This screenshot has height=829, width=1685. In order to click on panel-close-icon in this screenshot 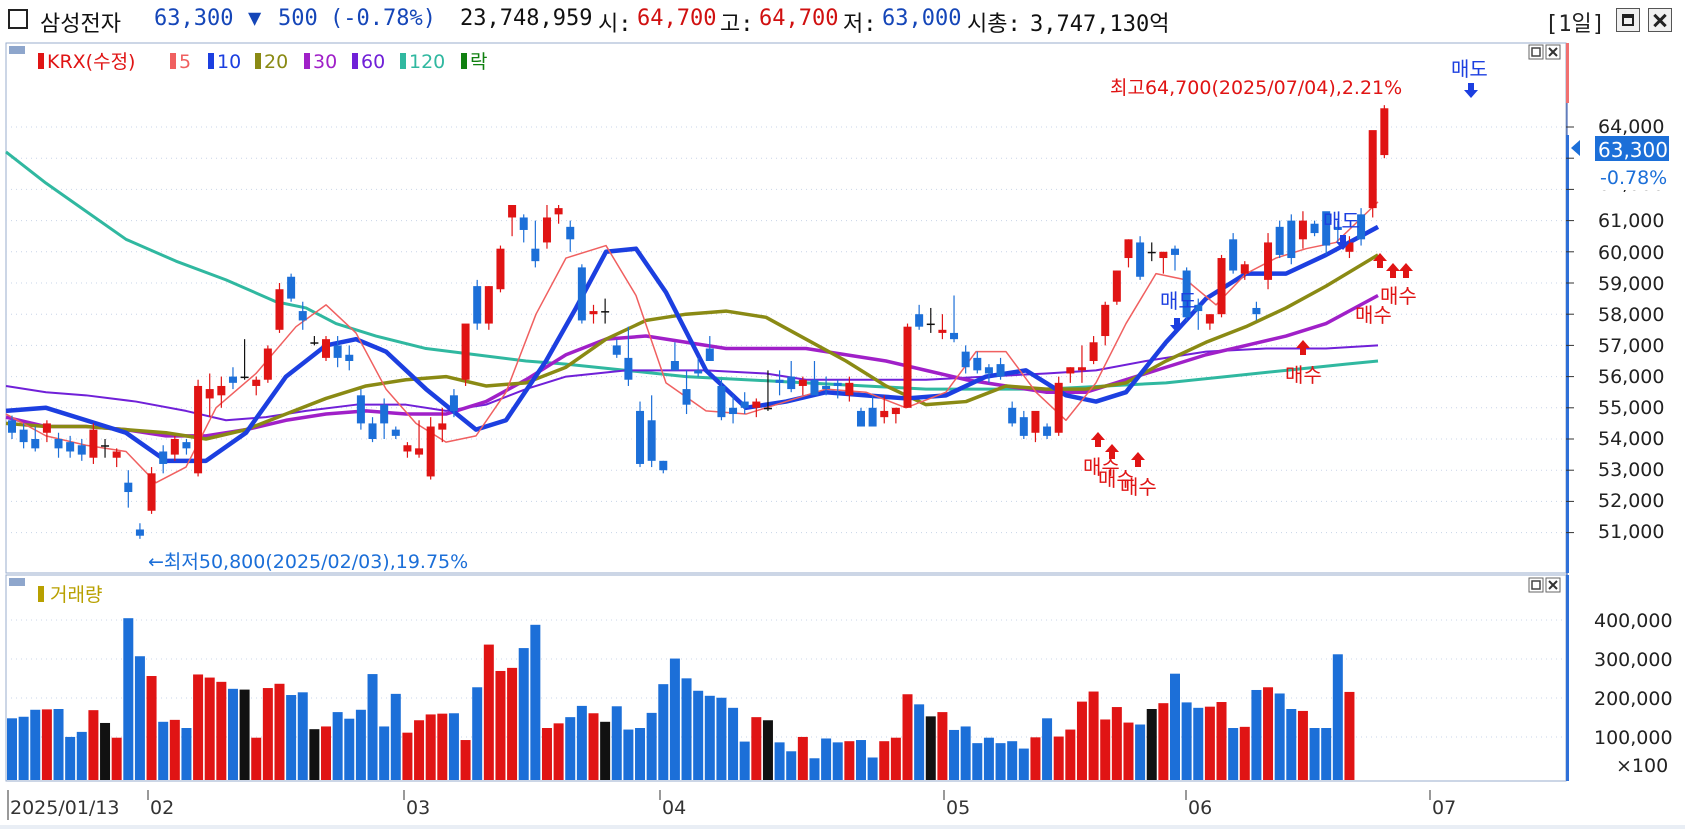, I will do `click(1553, 52)`.